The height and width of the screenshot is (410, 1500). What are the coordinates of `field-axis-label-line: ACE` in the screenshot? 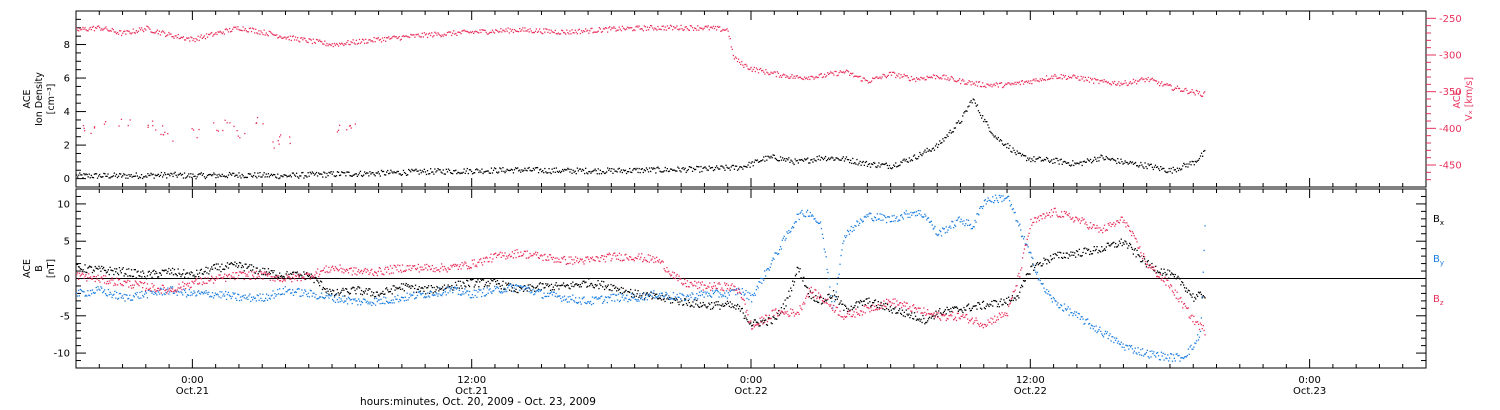 It's located at (27, 268).